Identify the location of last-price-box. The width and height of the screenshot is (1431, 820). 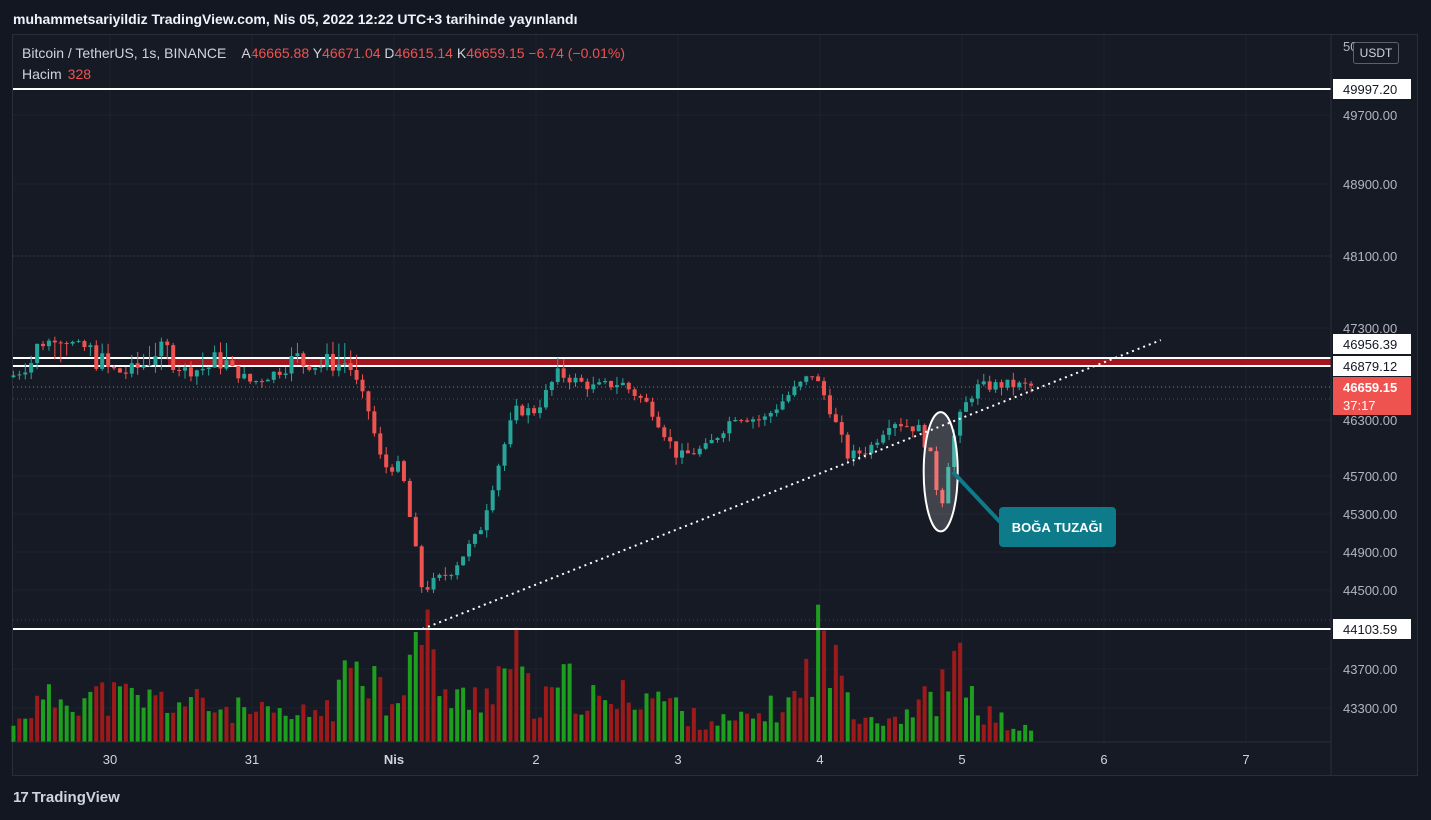
(1372, 396).